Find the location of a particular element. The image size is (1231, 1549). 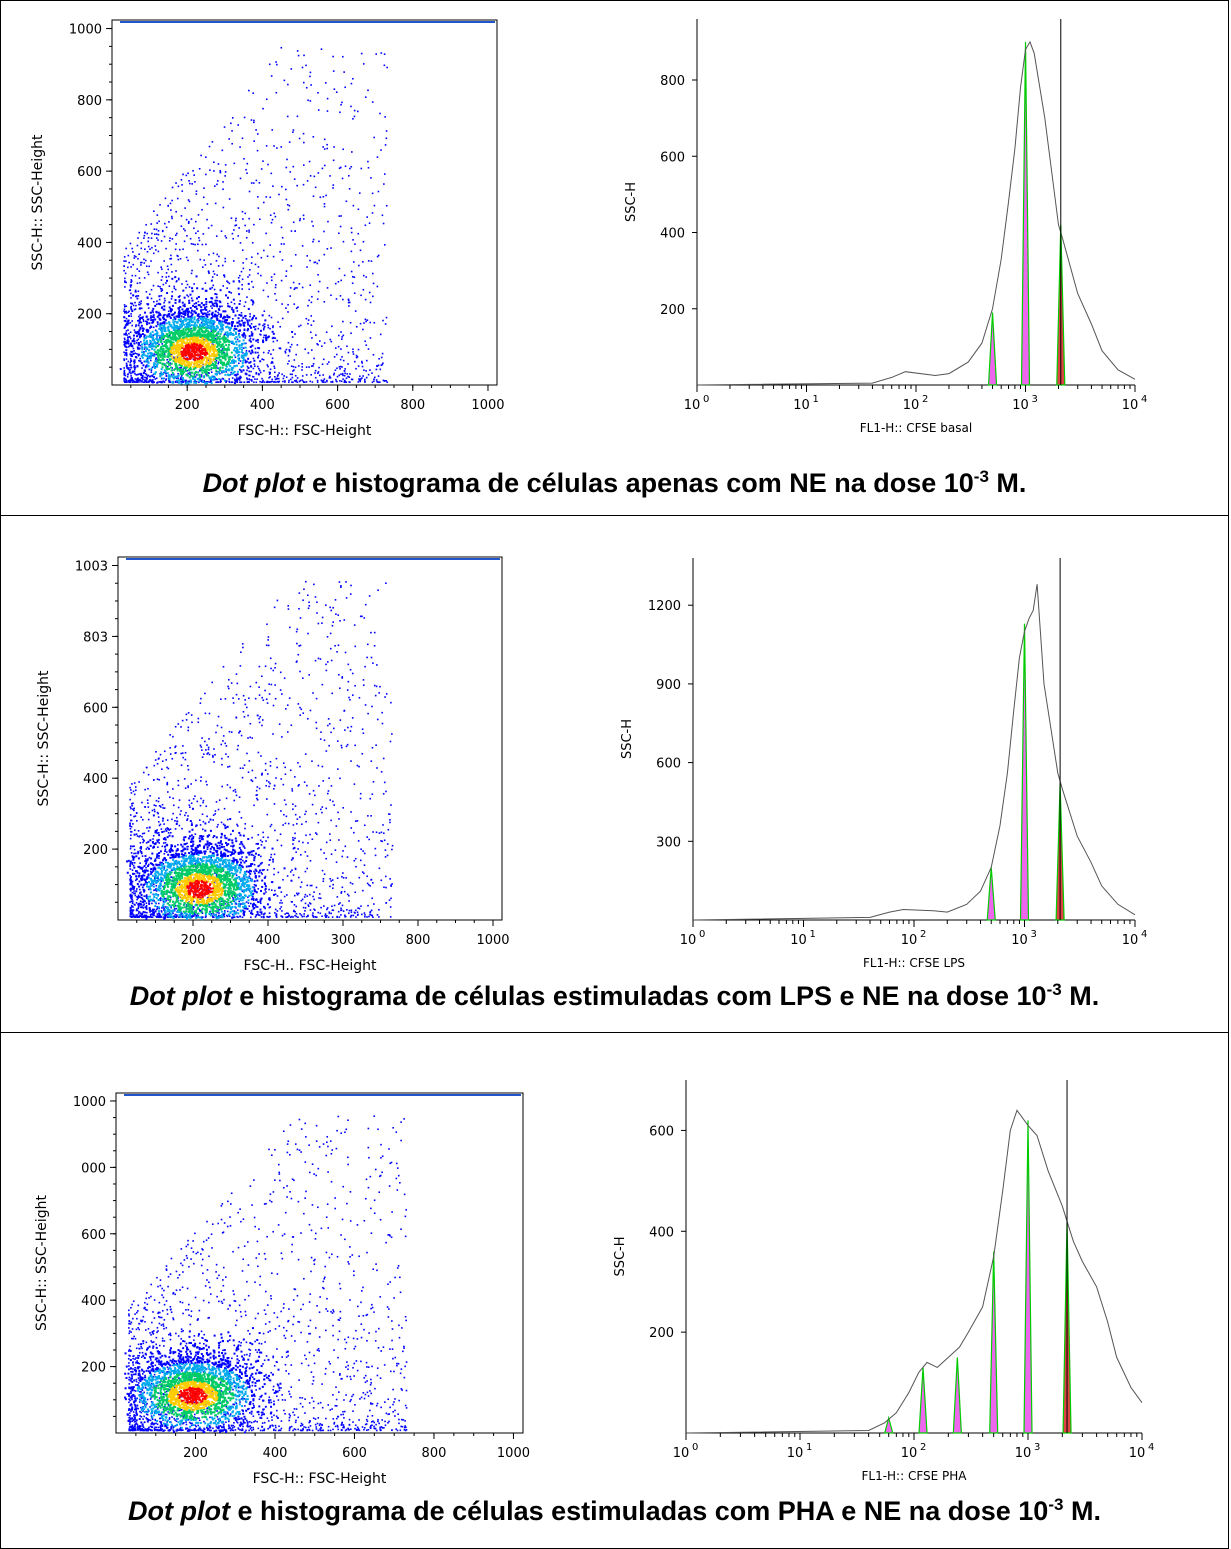

y-tick-label: 1000 is located at coordinates (85, 30).